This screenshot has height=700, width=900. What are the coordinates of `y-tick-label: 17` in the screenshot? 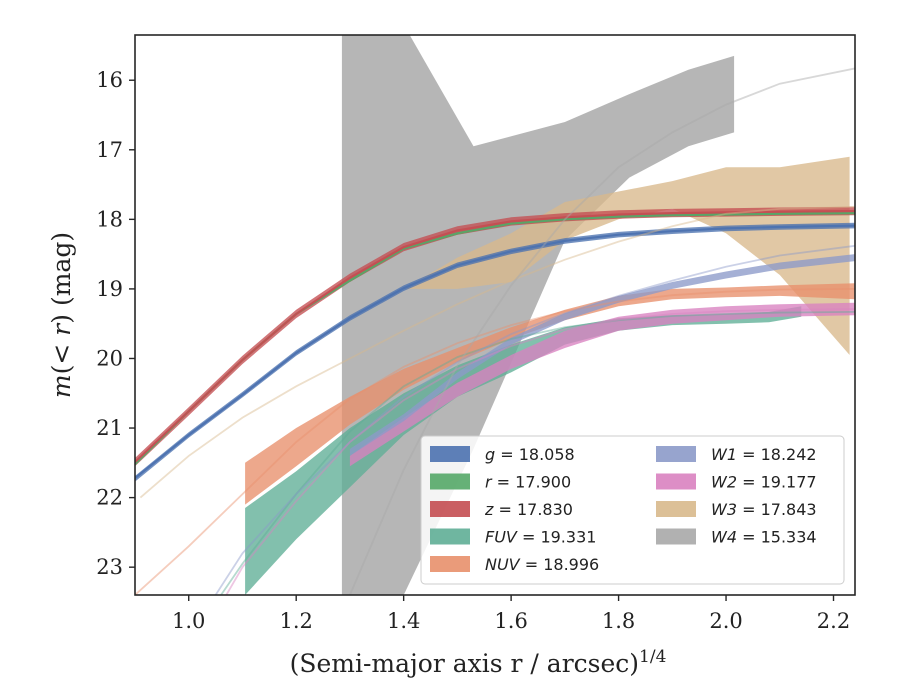 It's located at (109, 150).